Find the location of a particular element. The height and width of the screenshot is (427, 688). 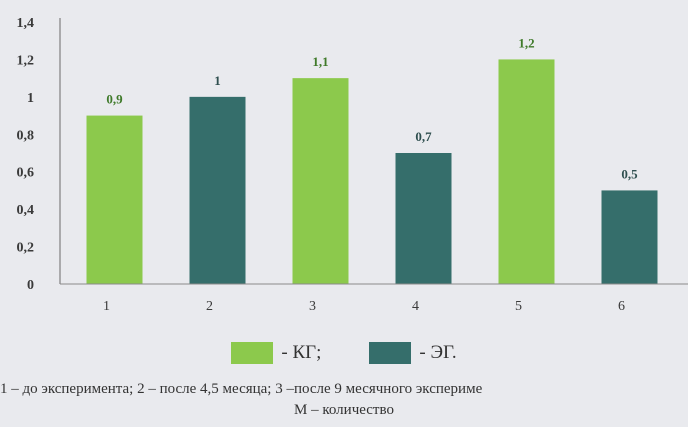

data-label-4: 0,7 is located at coordinates (423, 136).